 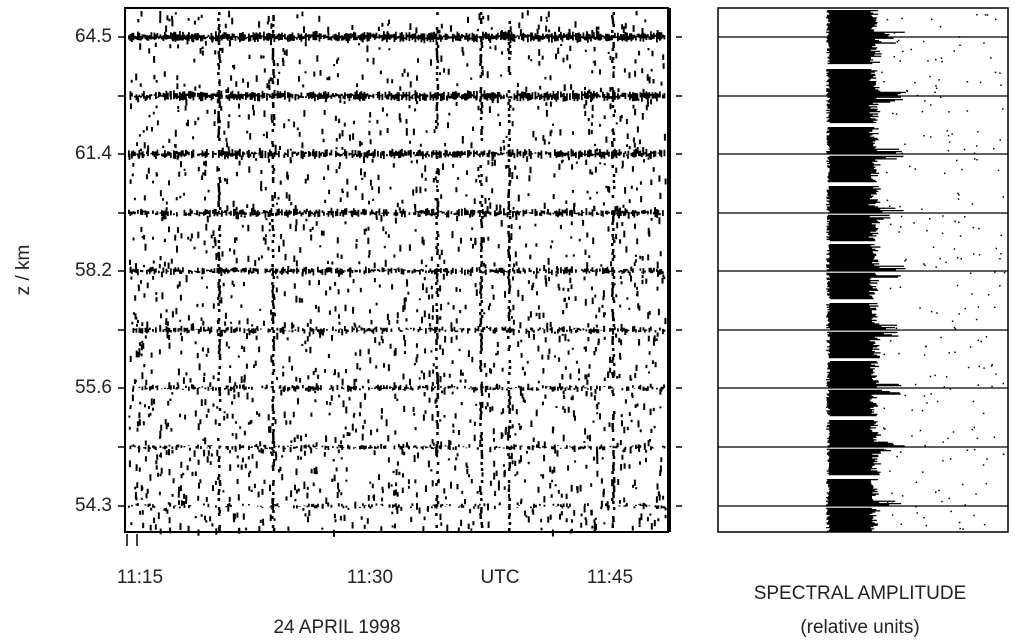 I want to click on date-label: 24 APRIL 1998, so click(x=336, y=627).